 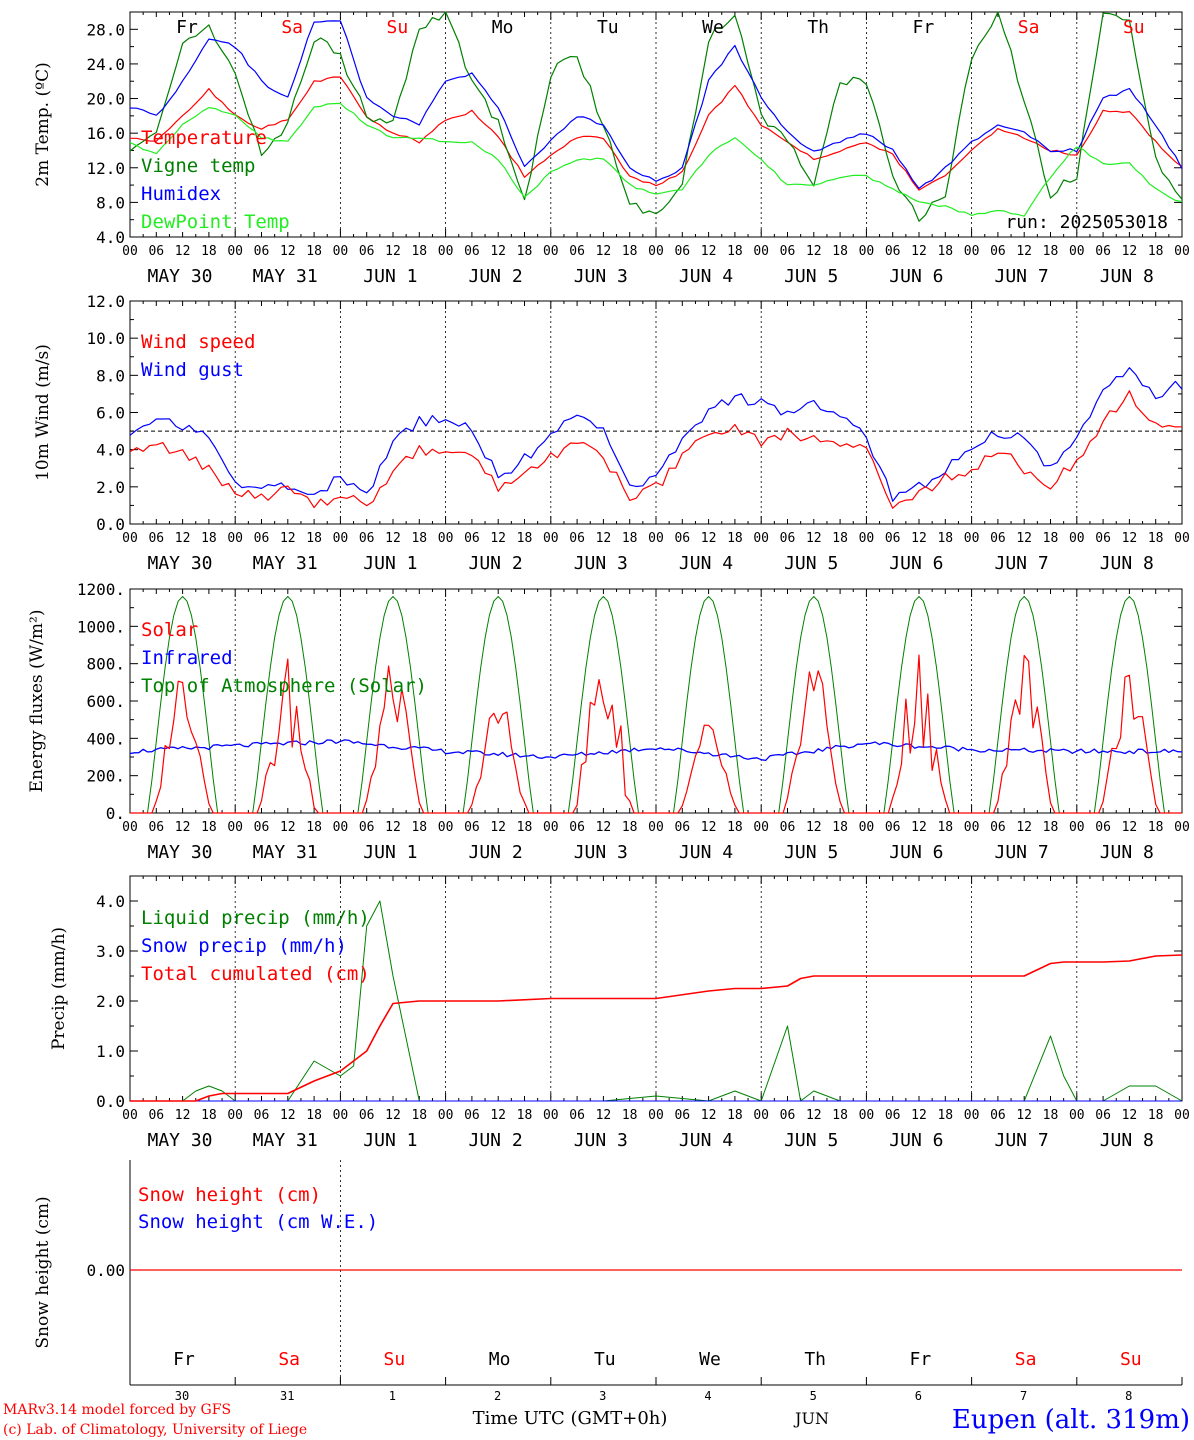 What do you see at coordinates (110, 202) in the screenshot?
I see `y-tick-label: 8.0` at bounding box center [110, 202].